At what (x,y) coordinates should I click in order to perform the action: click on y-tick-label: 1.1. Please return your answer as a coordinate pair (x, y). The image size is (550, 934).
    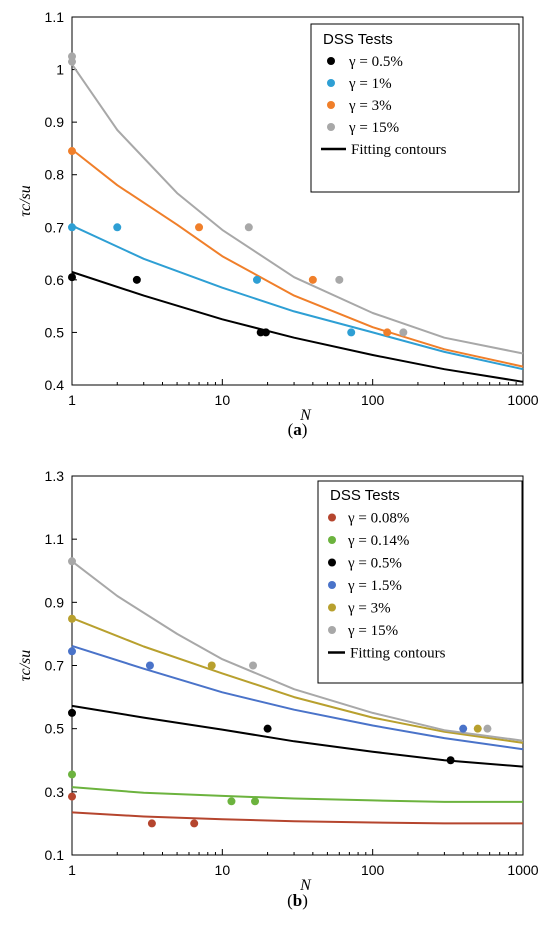
    Looking at the image, I should click on (55, 17).